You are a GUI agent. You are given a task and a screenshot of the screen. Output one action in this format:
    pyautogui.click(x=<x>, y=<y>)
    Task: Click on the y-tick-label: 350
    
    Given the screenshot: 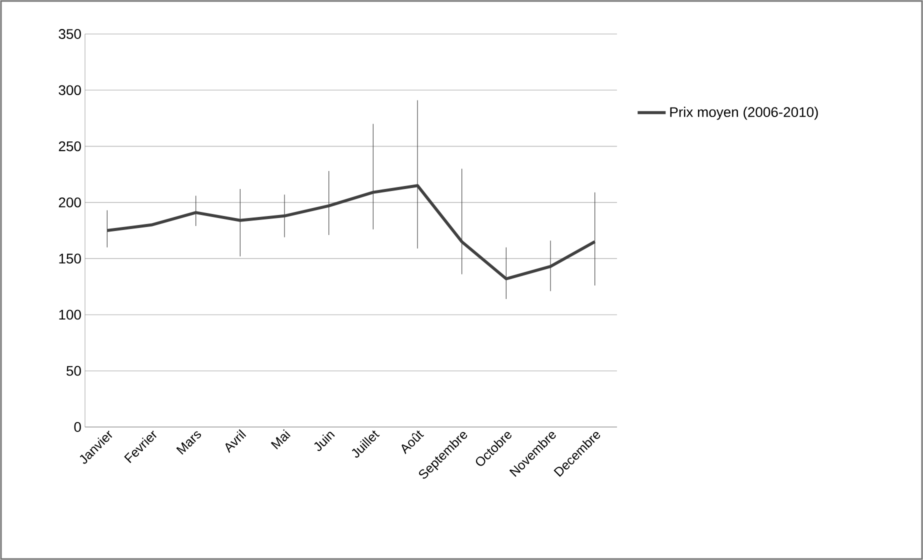 What is the action you would take?
    pyautogui.click(x=69, y=34)
    